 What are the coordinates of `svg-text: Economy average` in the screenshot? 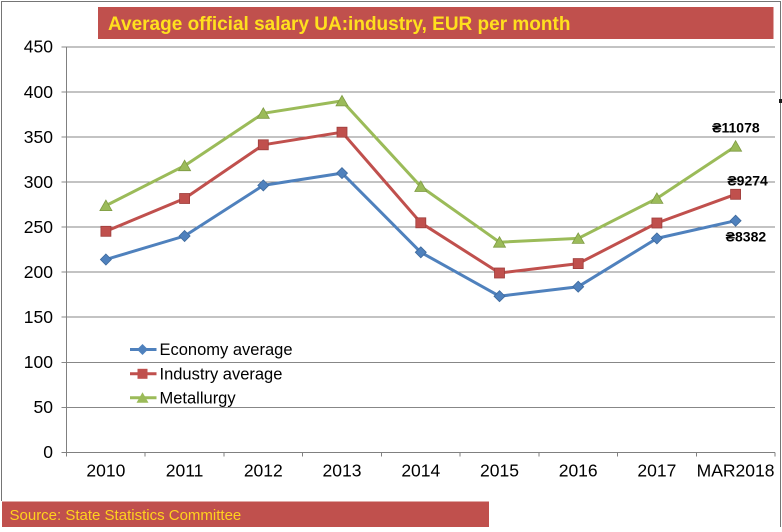 It's located at (226, 350).